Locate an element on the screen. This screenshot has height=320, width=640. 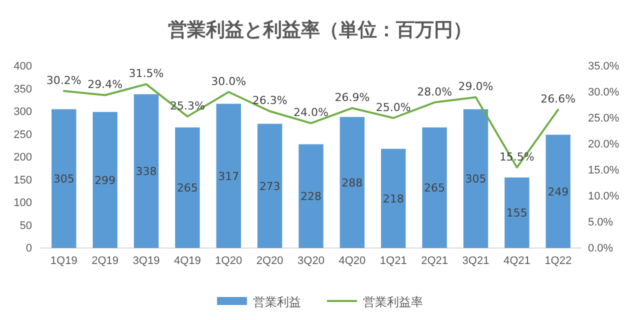
data-label: 273 is located at coordinates (269, 186).